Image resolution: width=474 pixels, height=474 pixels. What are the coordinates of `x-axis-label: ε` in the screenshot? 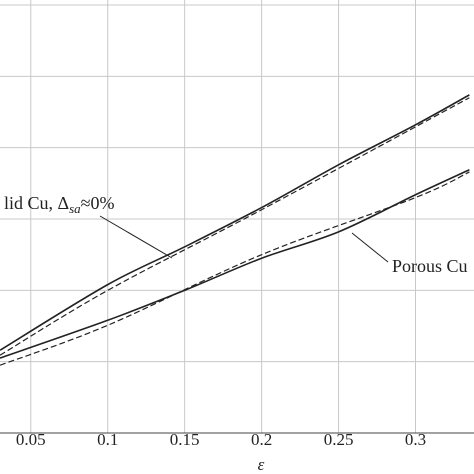 It's located at (261, 464).